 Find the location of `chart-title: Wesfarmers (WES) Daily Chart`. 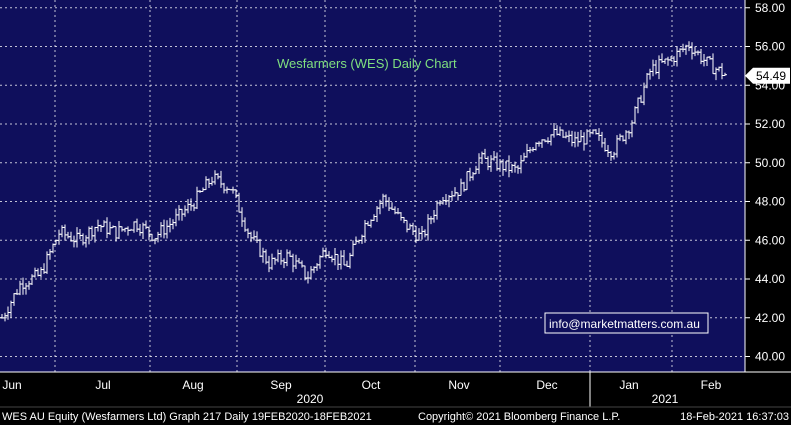

chart-title: Wesfarmers (WES) Daily Chart is located at coordinates (367, 63).